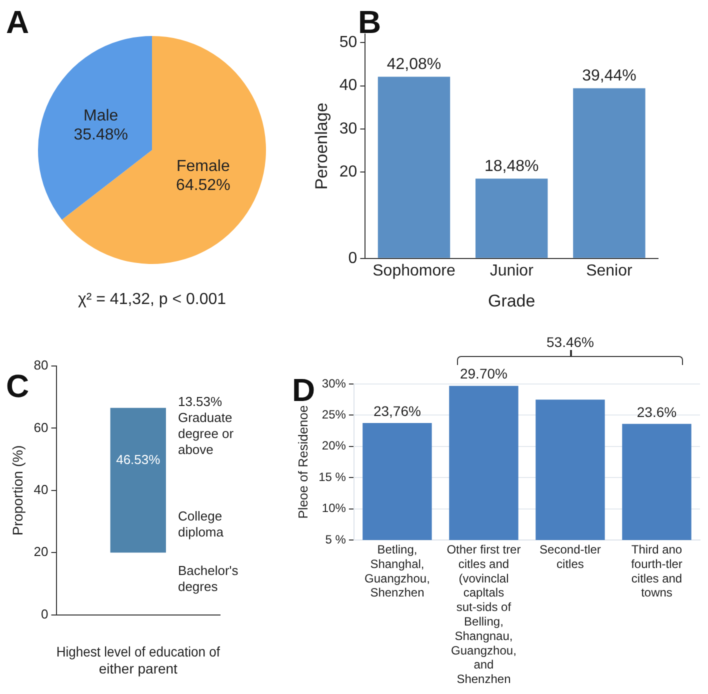 The image size is (708, 694). Describe the element at coordinates (348, 43) in the screenshot. I see `y-tick-label: 50` at that location.